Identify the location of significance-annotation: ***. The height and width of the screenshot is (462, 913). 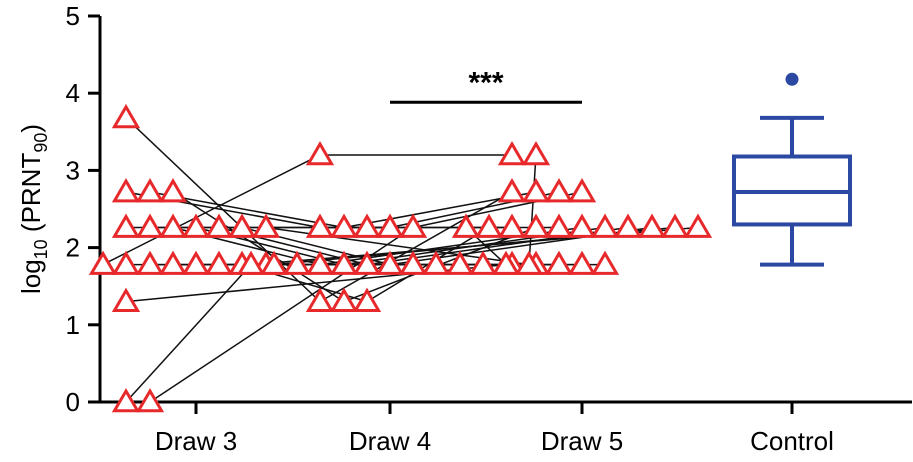
(486, 85).